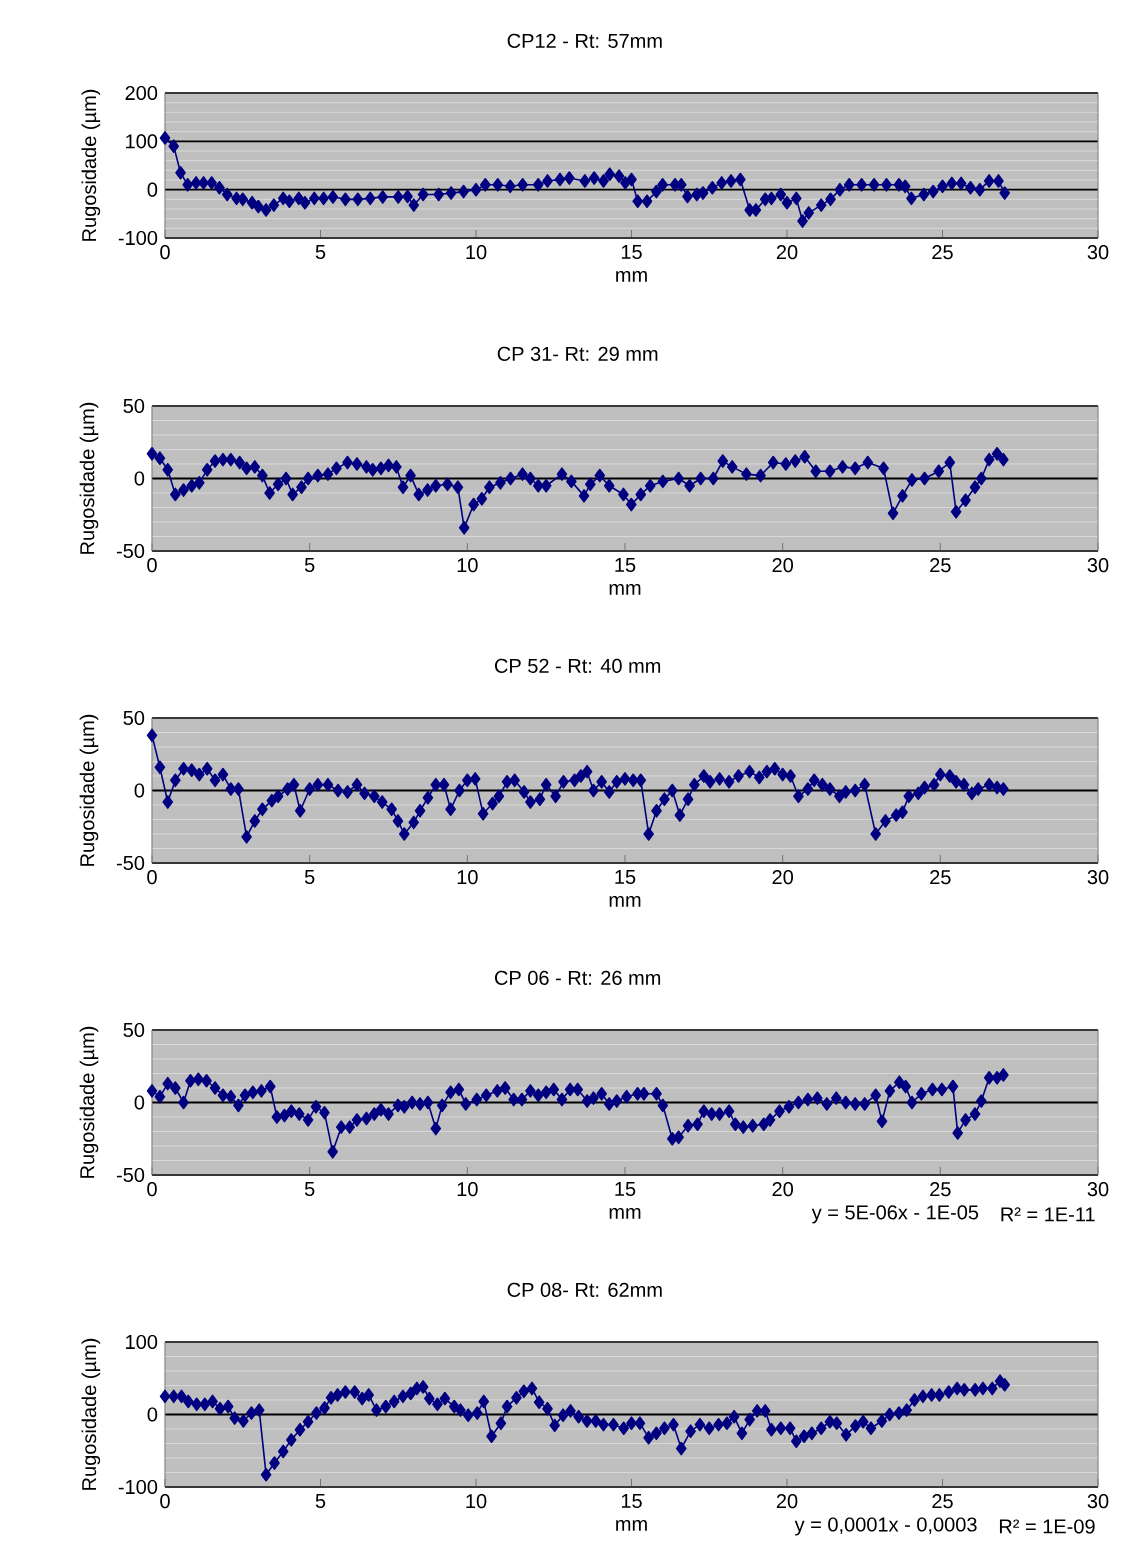  What do you see at coordinates (141, 93) in the screenshot?
I see `y-tick-label: 200` at bounding box center [141, 93].